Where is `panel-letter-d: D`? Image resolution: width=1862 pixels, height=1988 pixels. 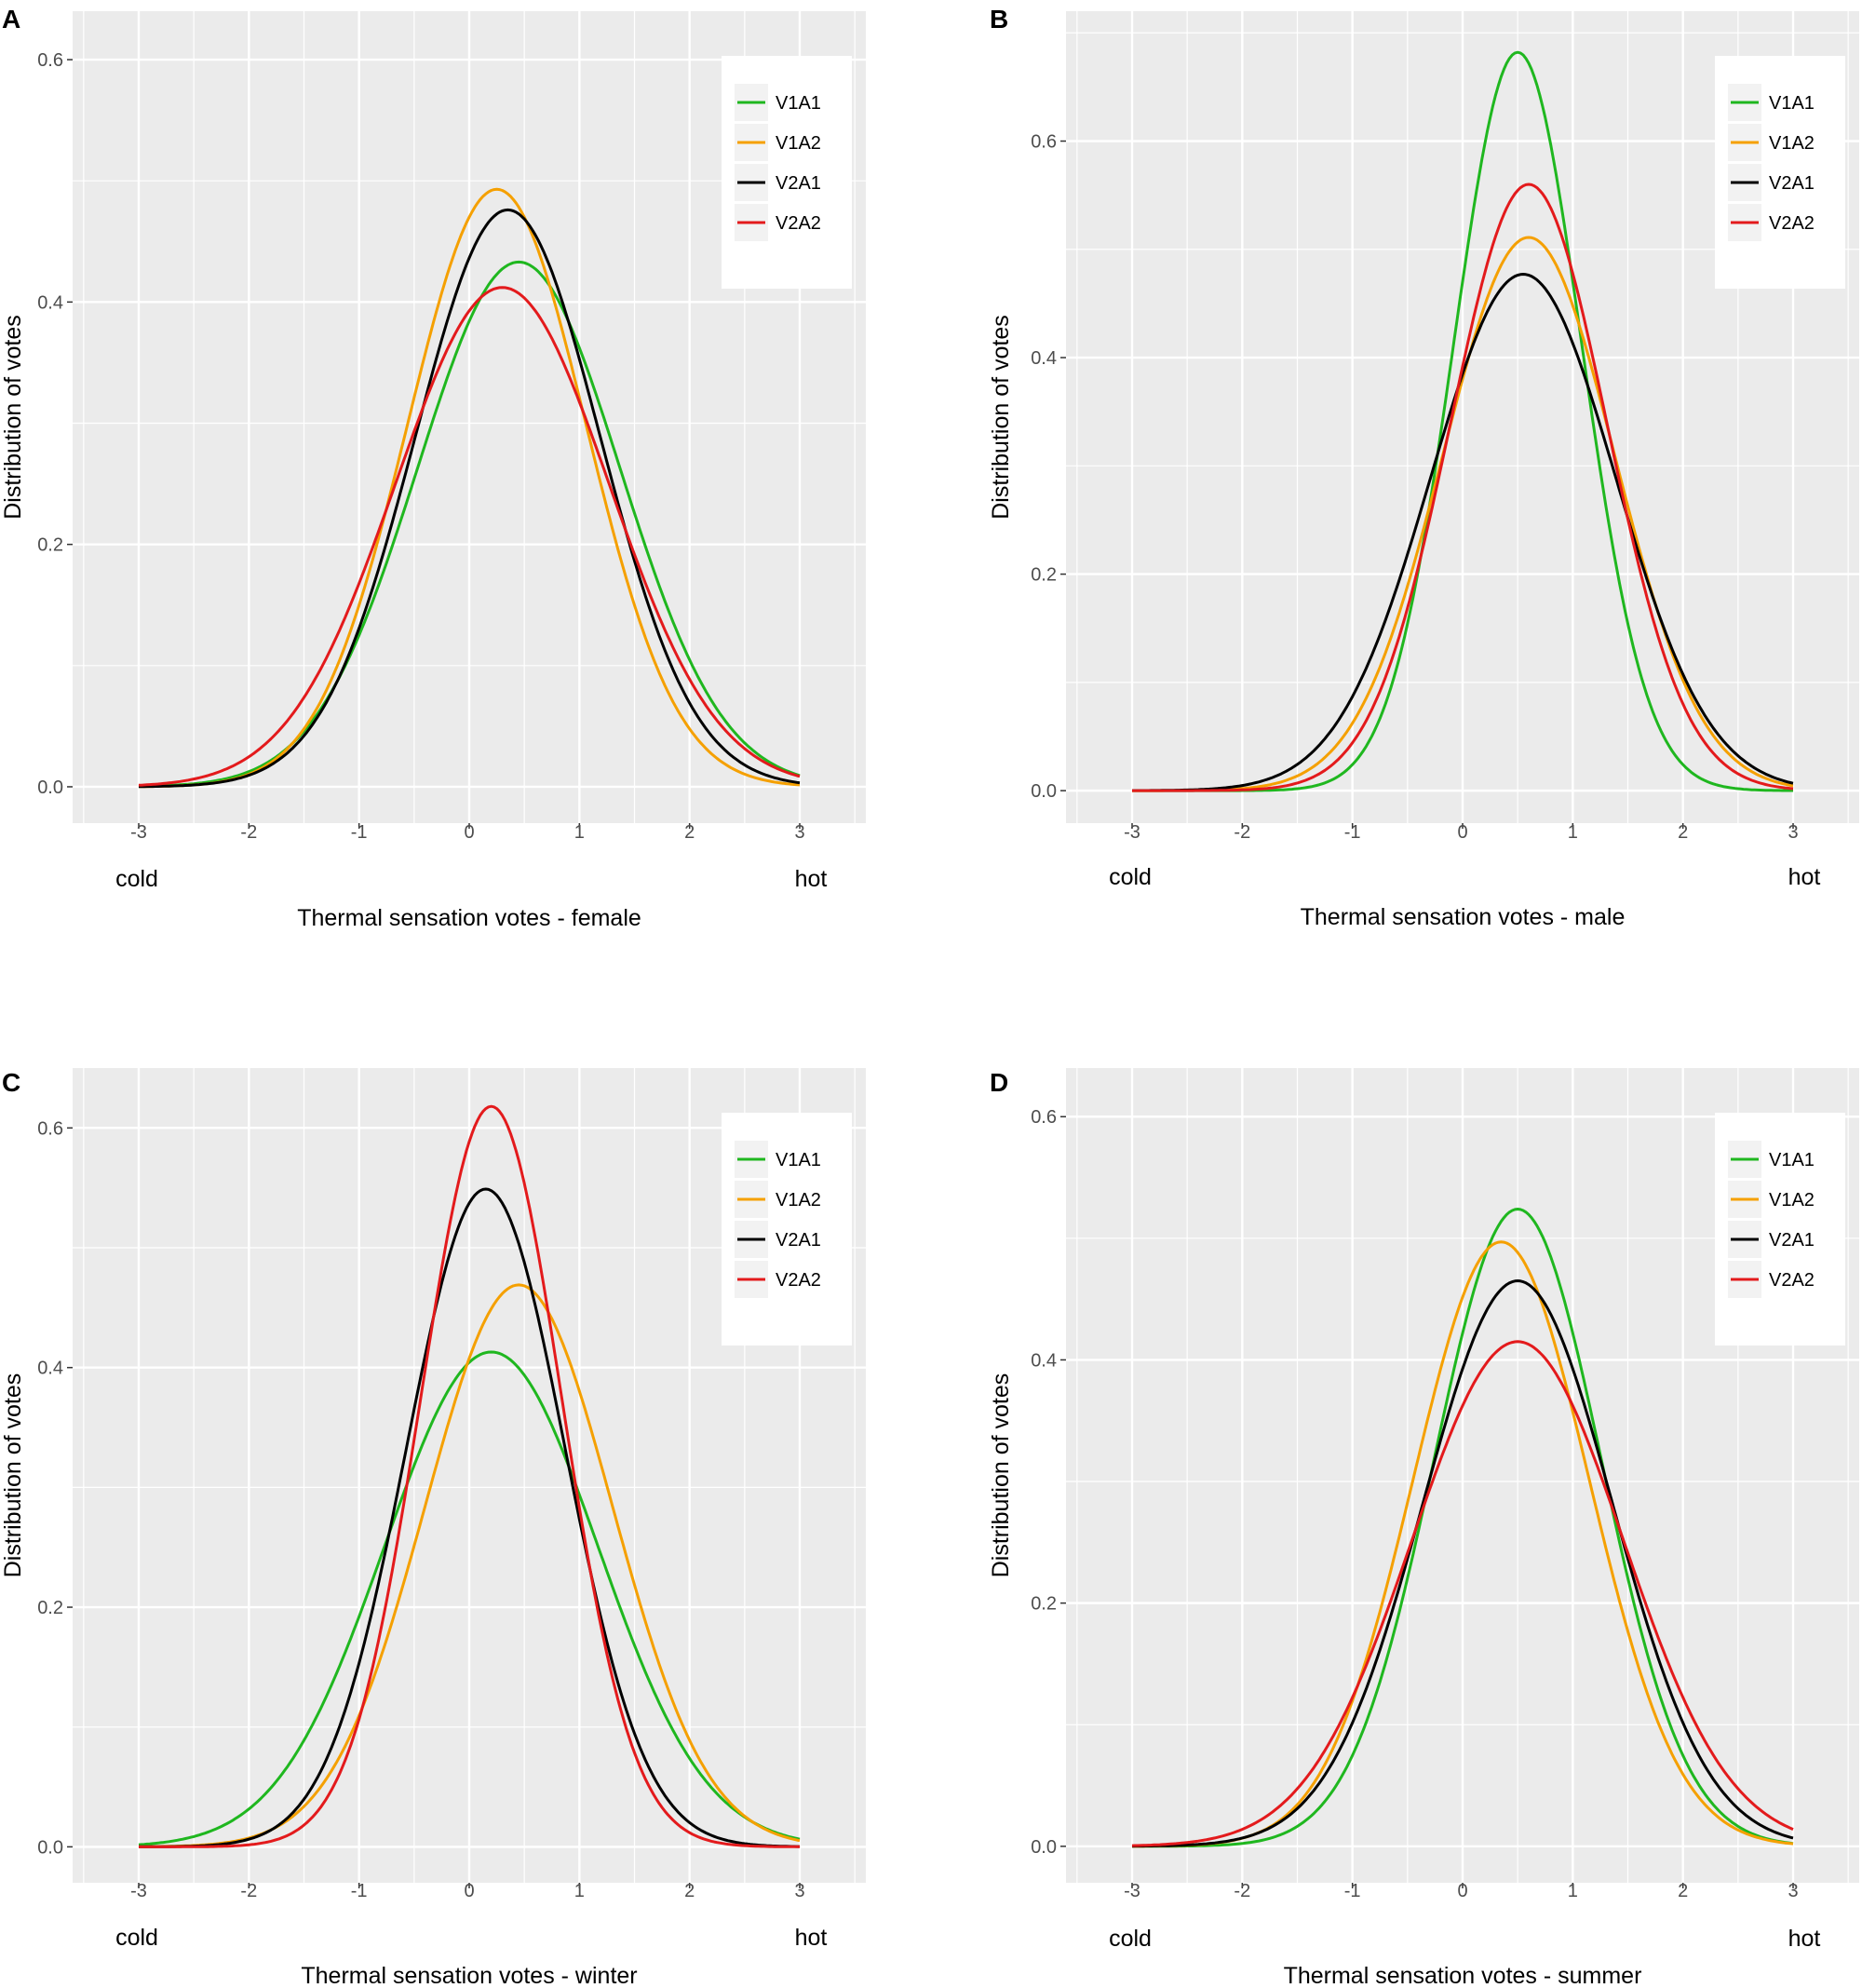
panel-letter-d: D is located at coordinates (999, 1082).